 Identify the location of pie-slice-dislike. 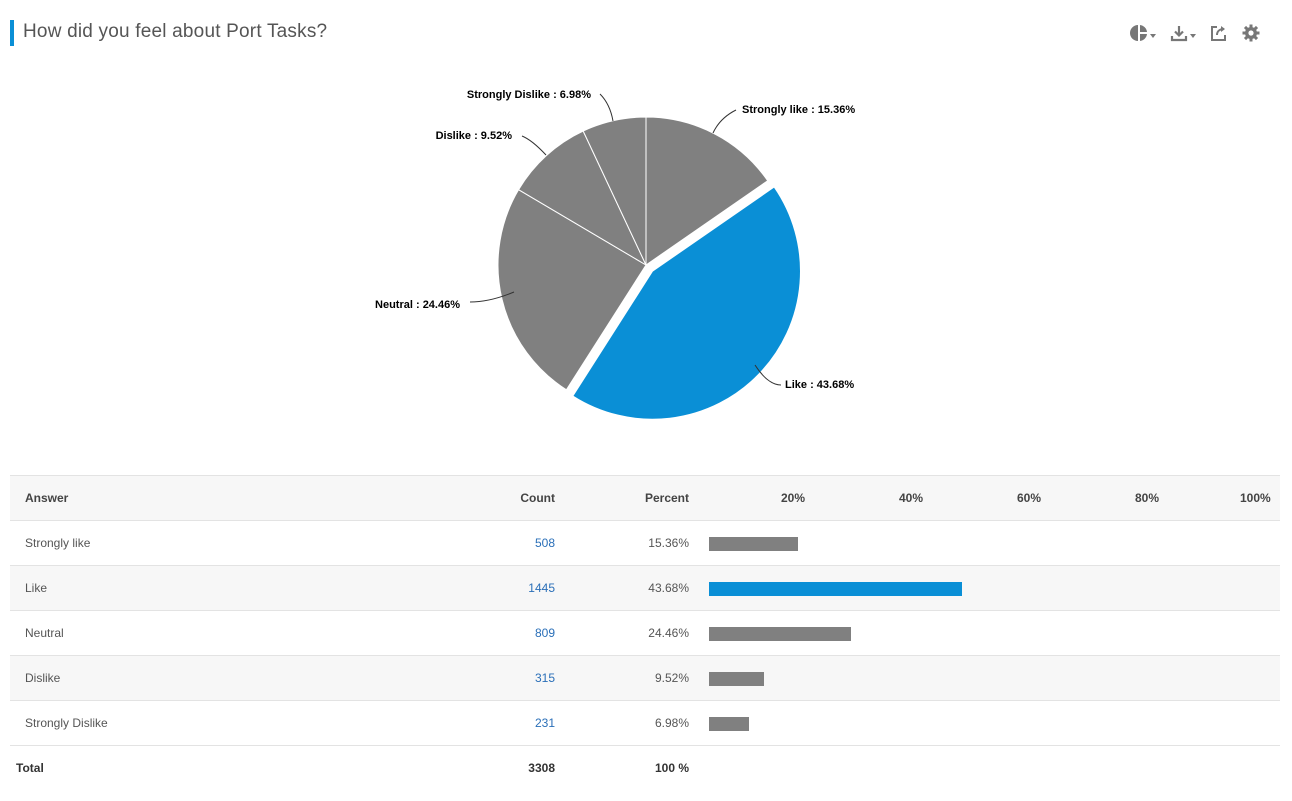
(582, 198).